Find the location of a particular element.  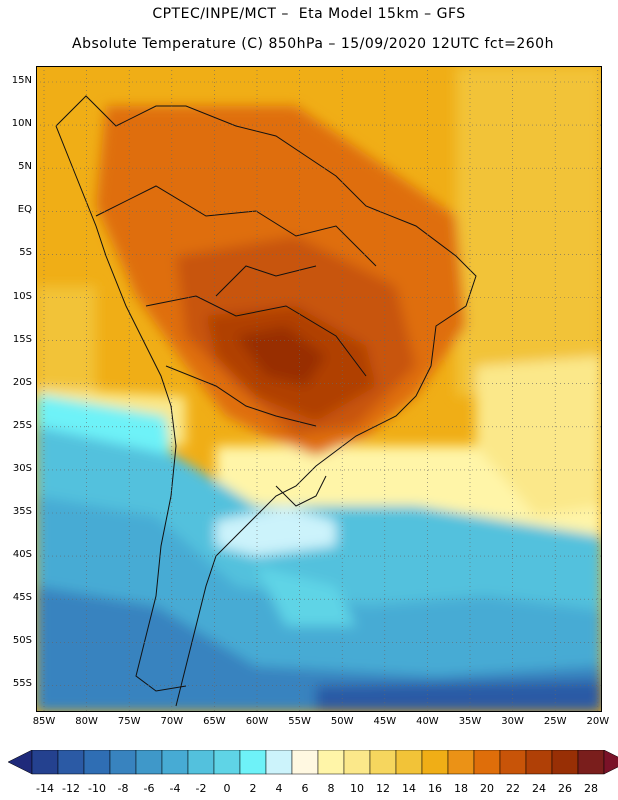

colorbar-label: -8 is located at coordinates (123, 788).